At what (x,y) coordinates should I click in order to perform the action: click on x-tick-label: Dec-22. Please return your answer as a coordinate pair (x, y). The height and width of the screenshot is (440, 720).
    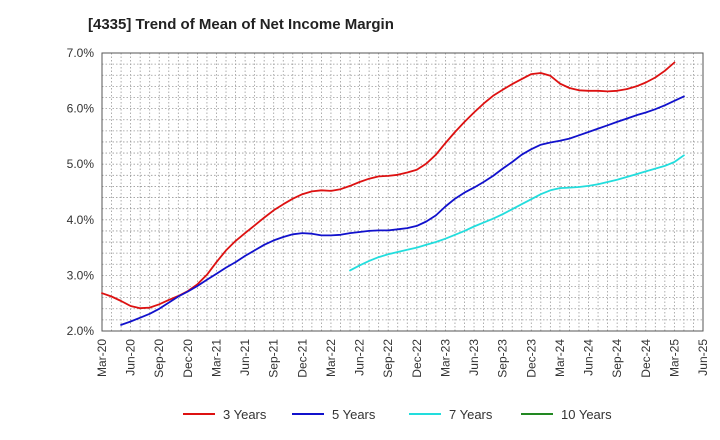
    Looking at the image, I should click on (417, 358).